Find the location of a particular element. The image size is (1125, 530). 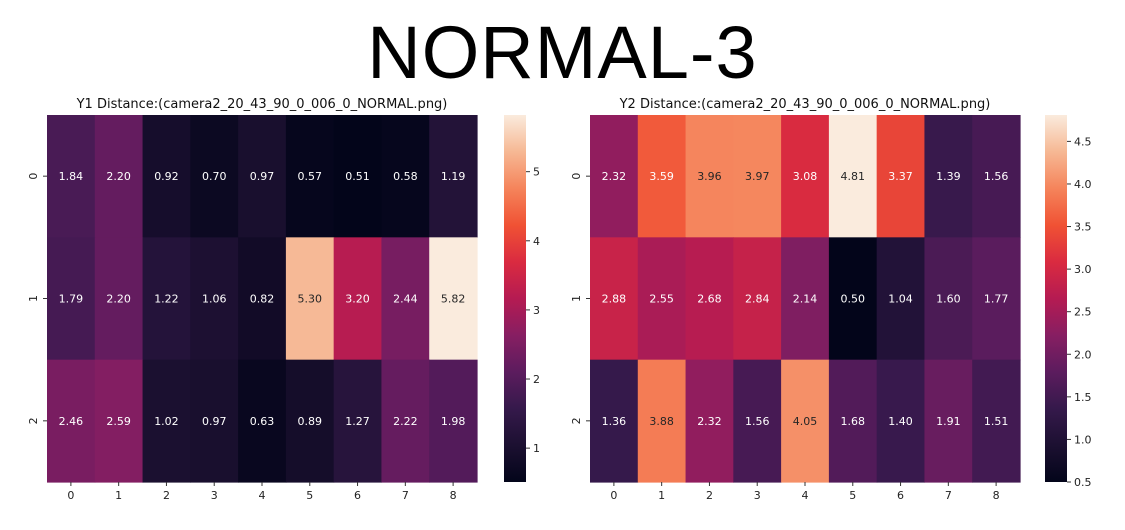

heatmap-cell-label: 3.20 is located at coordinates (357, 299).